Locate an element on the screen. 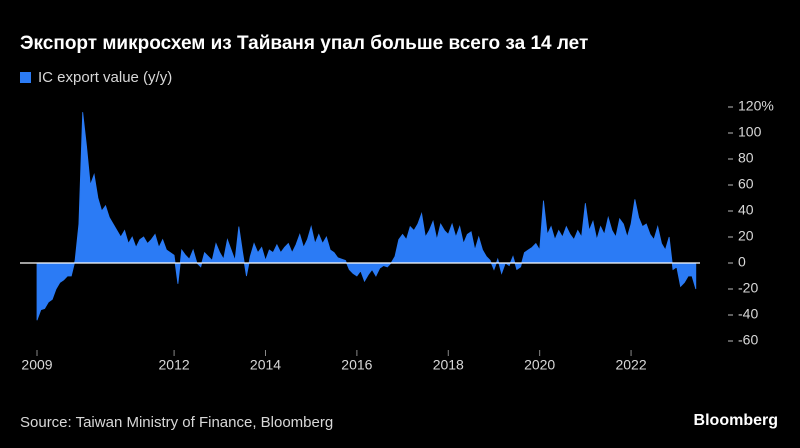 The width and height of the screenshot is (800, 448). y-tick-label: 60 is located at coordinates (746, 184).